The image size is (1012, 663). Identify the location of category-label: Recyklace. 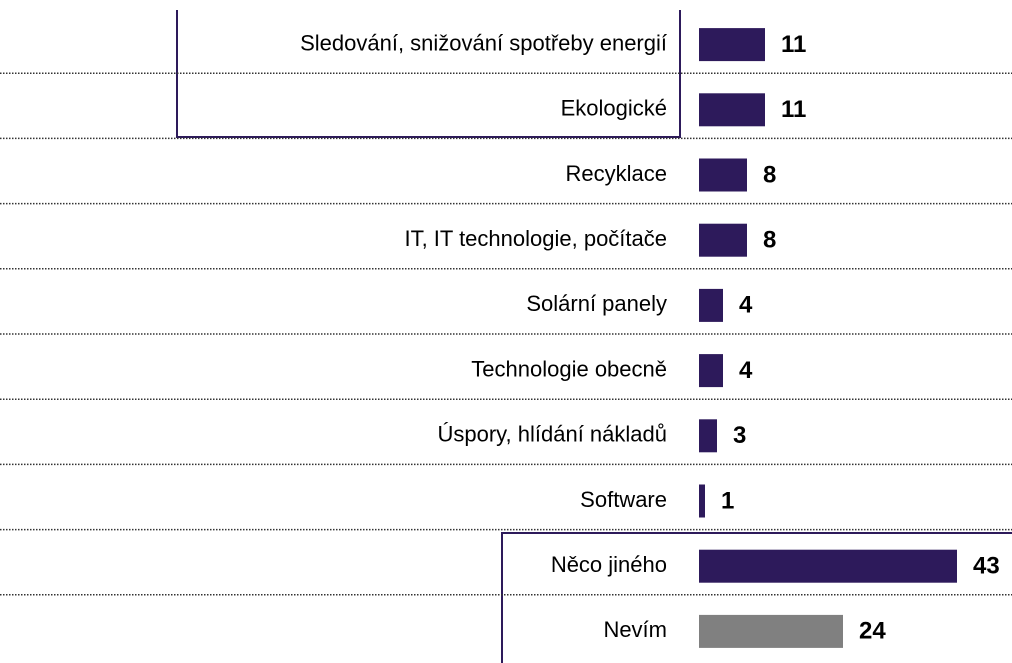
(616, 173).